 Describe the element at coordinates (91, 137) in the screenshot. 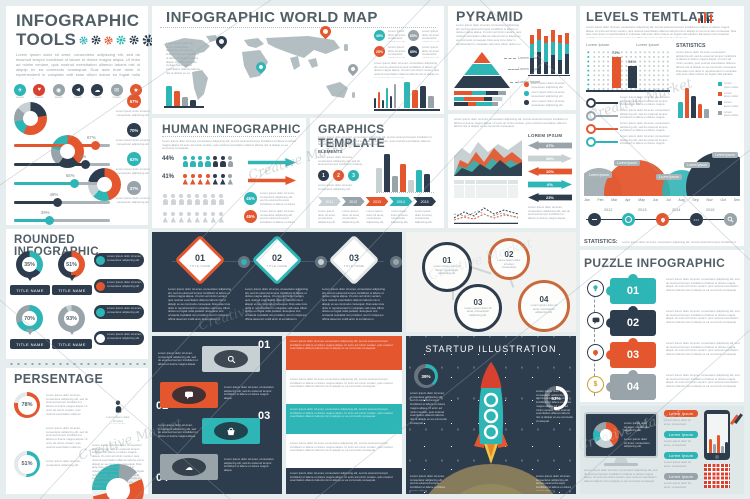

I see `slider-value: 87%` at that location.